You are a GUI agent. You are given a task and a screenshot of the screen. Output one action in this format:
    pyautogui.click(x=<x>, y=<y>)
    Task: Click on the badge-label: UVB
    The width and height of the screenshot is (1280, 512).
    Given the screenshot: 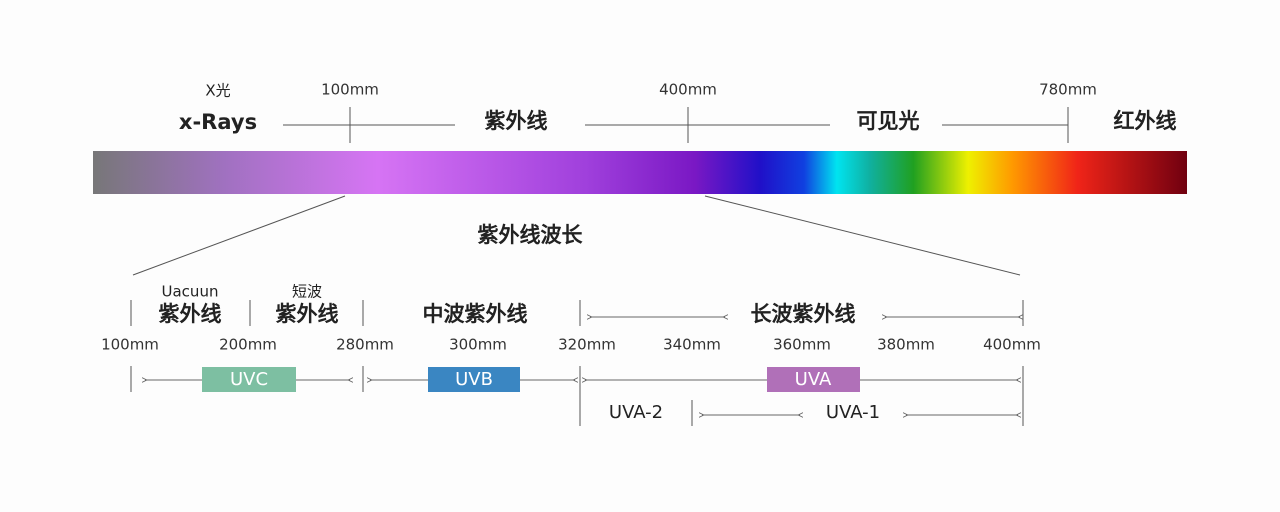 What is the action you would take?
    pyautogui.click(x=474, y=379)
    